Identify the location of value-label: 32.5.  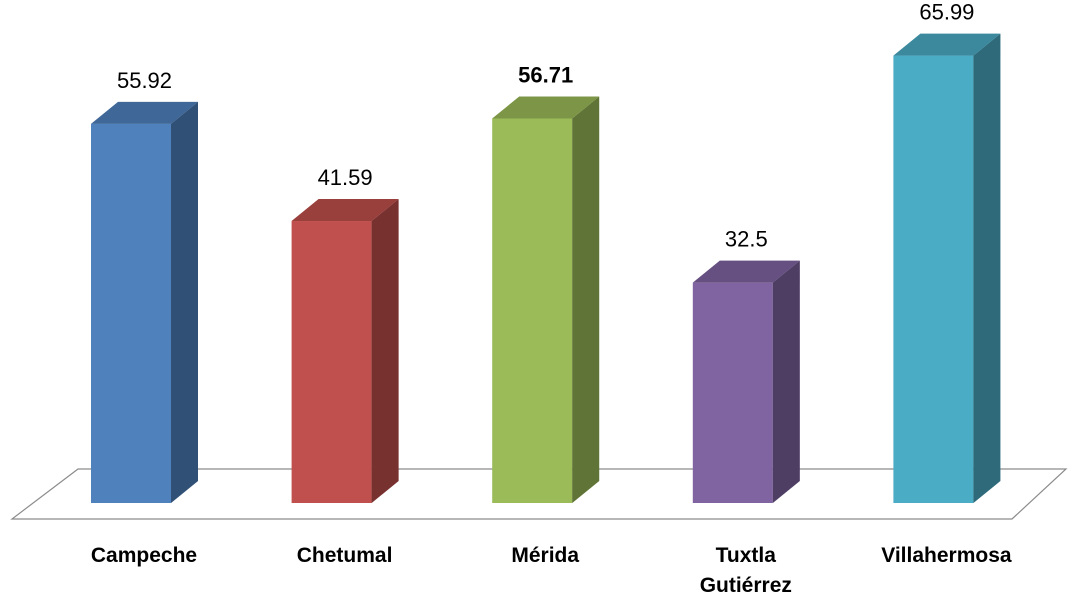
(746, 239).